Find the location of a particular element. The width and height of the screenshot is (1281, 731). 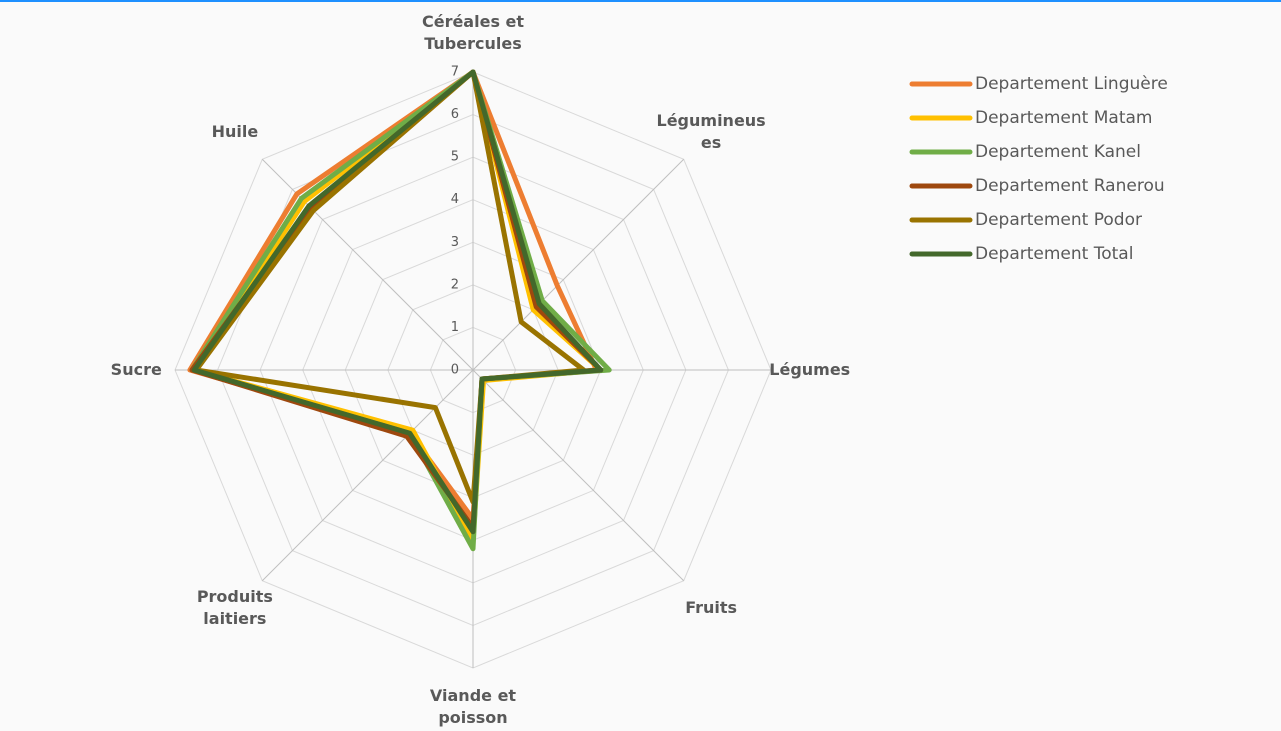

category-label: Fruits is located at coordinates (711, 608).